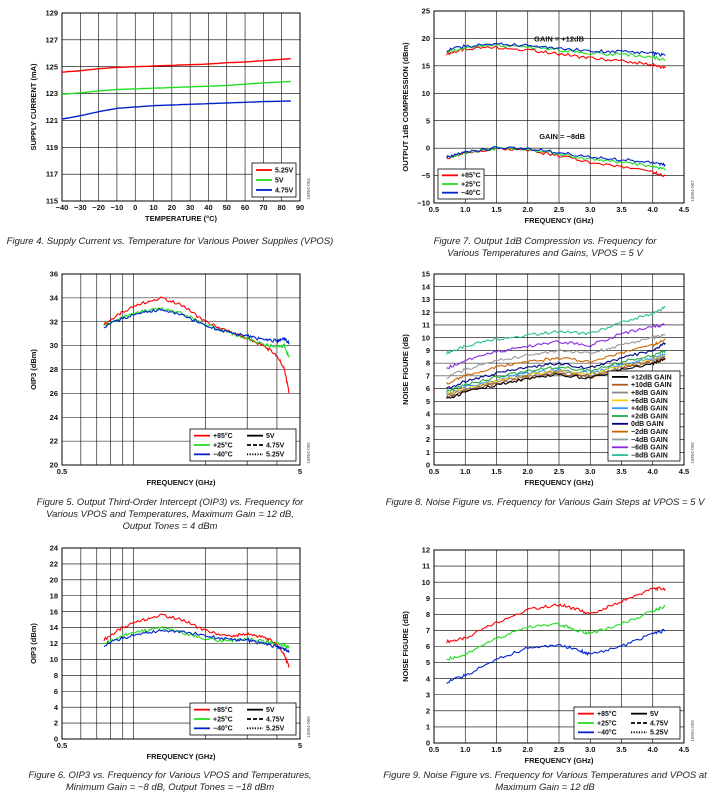  What do you see at coordinates (684, 209) in the screenshot?
I see `fig7-xtick-label: 4.5` at bounding box center [684, 209].